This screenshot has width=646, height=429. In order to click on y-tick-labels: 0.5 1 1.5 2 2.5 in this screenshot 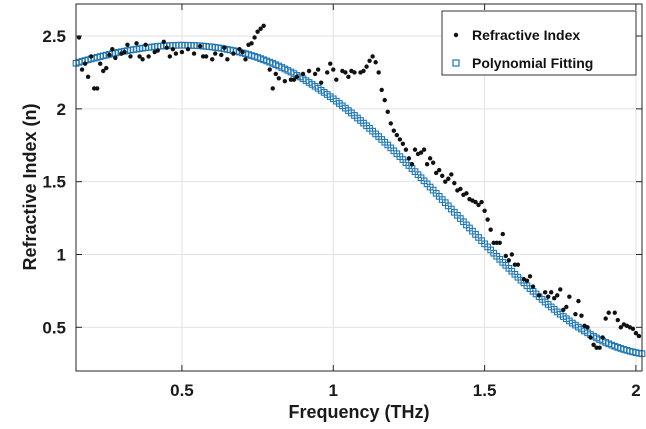, I will do `click(54, 182)`.